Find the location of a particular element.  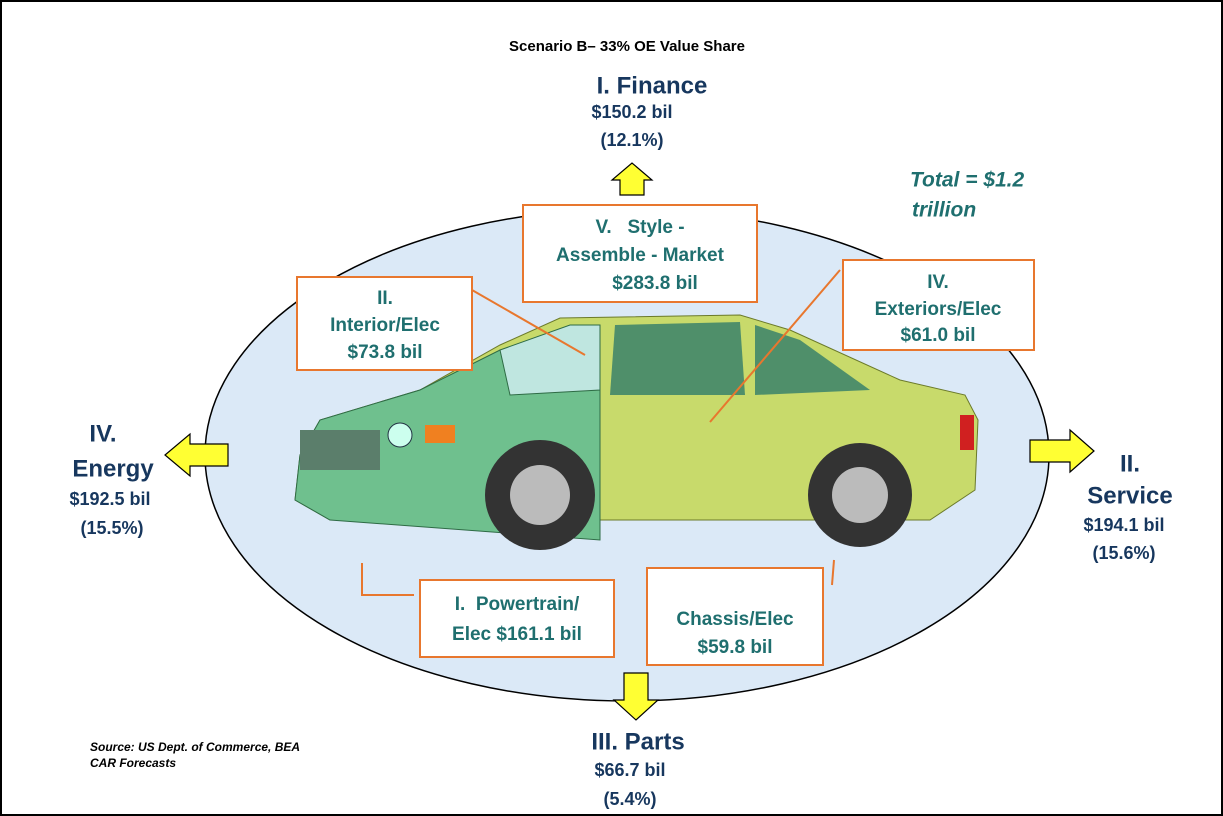

box-text: IV. is located at coordinates (938, 282).